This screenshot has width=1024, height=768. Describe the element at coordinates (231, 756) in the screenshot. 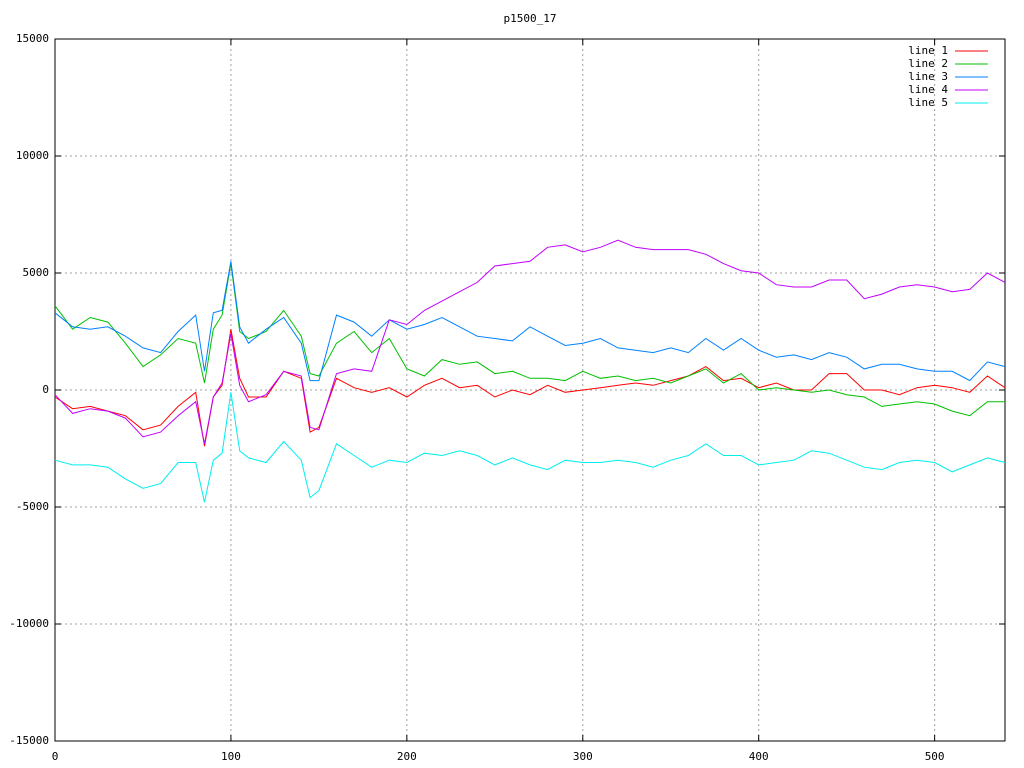

I see `x-tick-label: 100` at that location.